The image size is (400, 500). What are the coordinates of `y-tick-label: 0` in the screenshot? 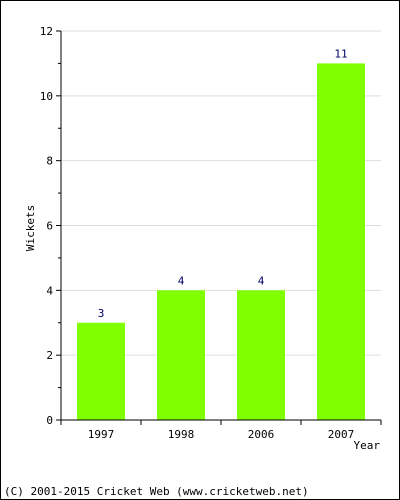 It's located at (49, 420).